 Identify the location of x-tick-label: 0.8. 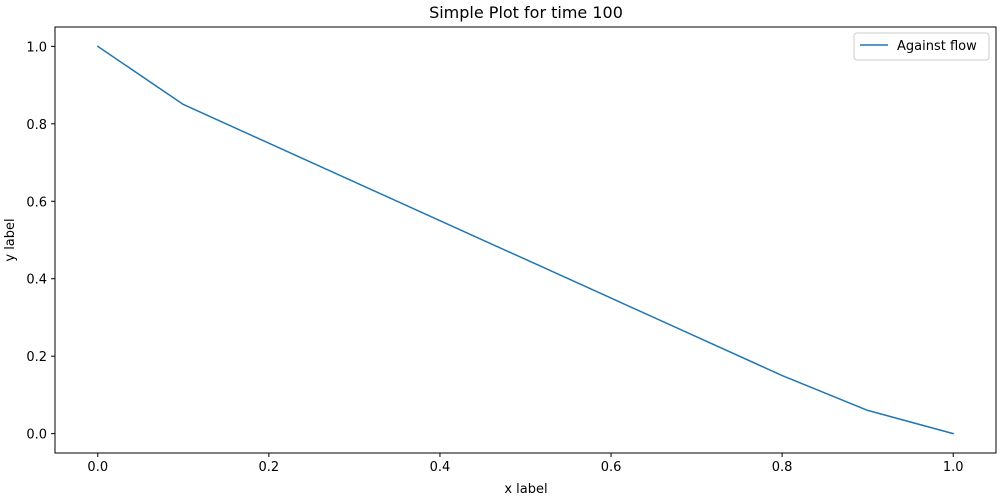
(782, 467).